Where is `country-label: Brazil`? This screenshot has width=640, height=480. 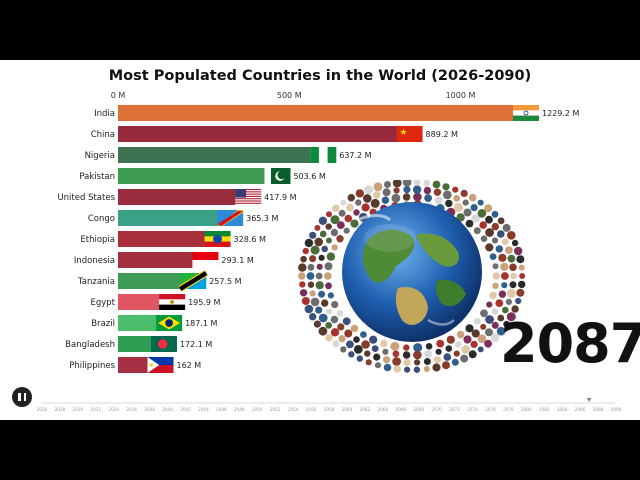
country-label: Brazil is located at coordinates (103, 324).